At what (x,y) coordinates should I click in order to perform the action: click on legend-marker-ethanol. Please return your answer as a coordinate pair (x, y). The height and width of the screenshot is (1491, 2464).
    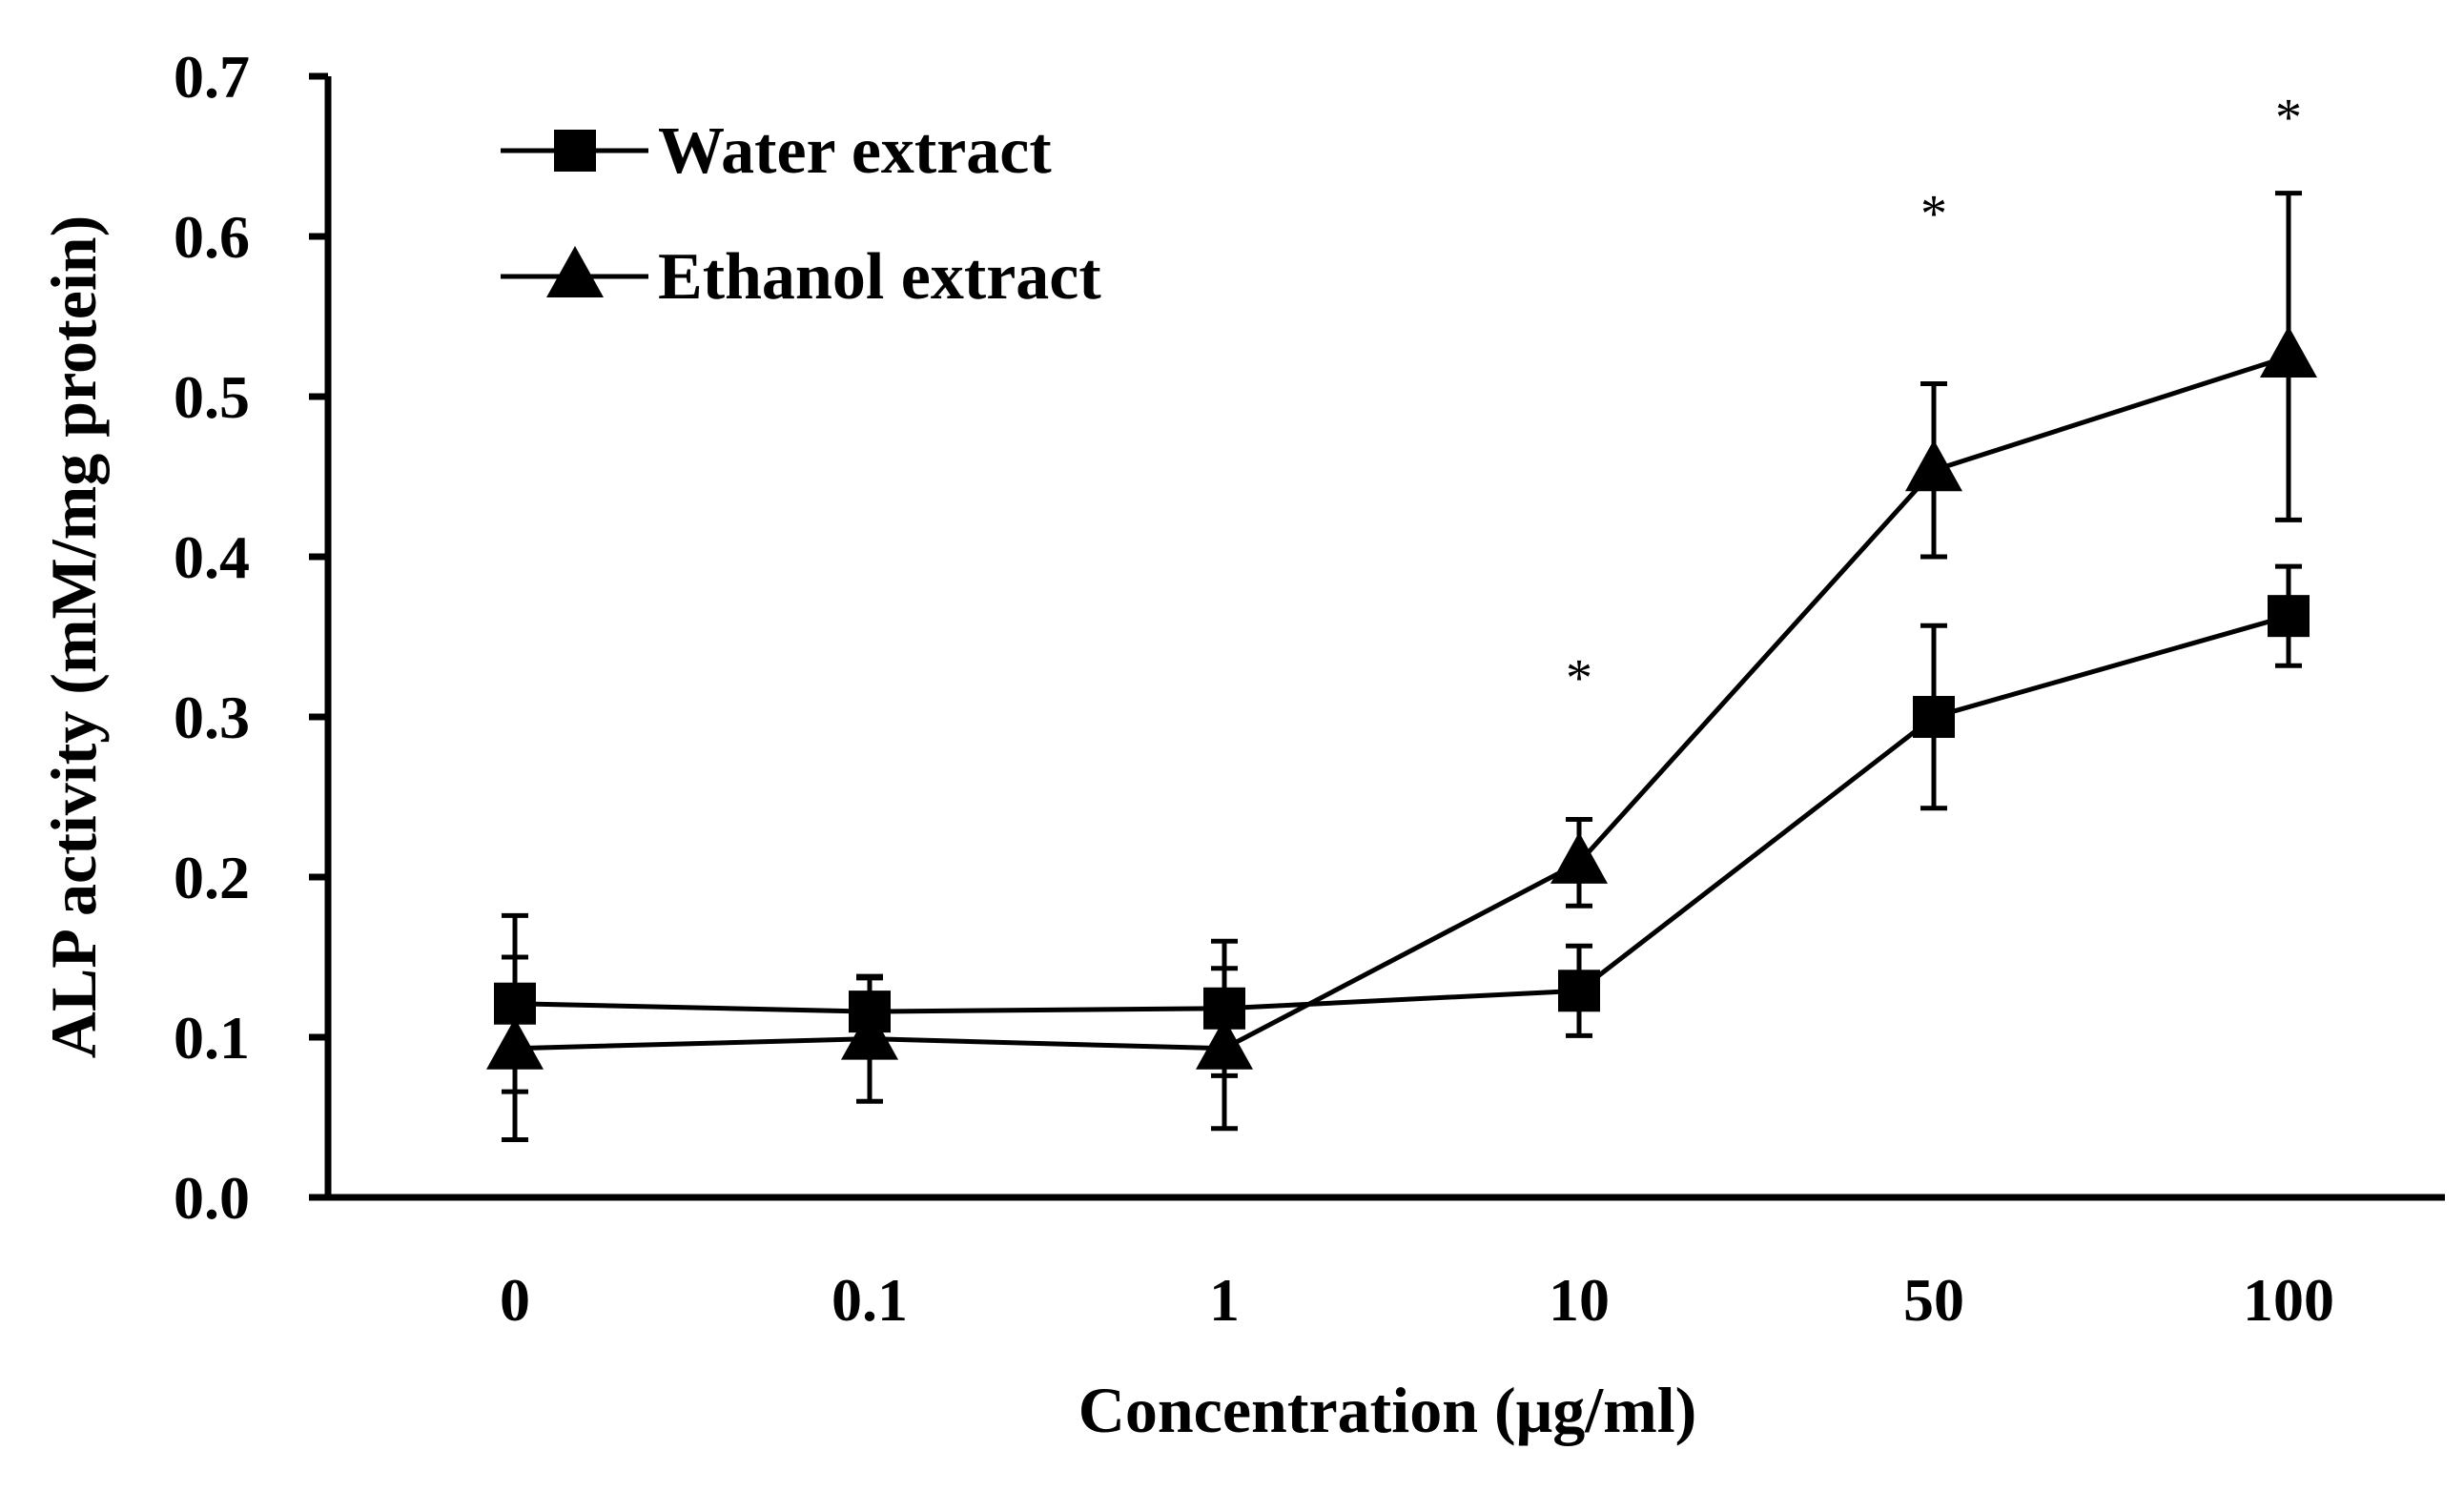
    Looking at the image, I should click on (575, 271).